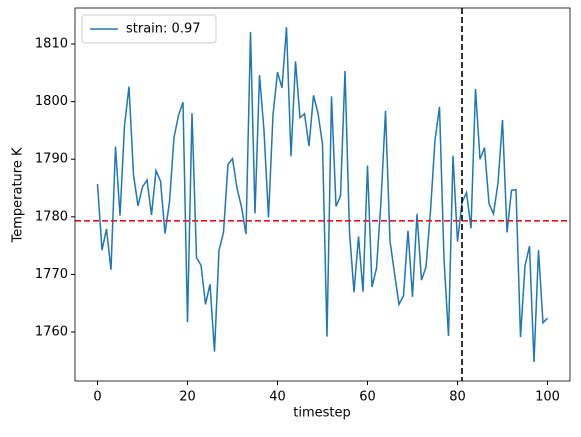 This screenshot has height=437, width=581. Describe the element at coordinates (51, 332) in the screenshot. I see `y-tick-label: 1760` at that location.